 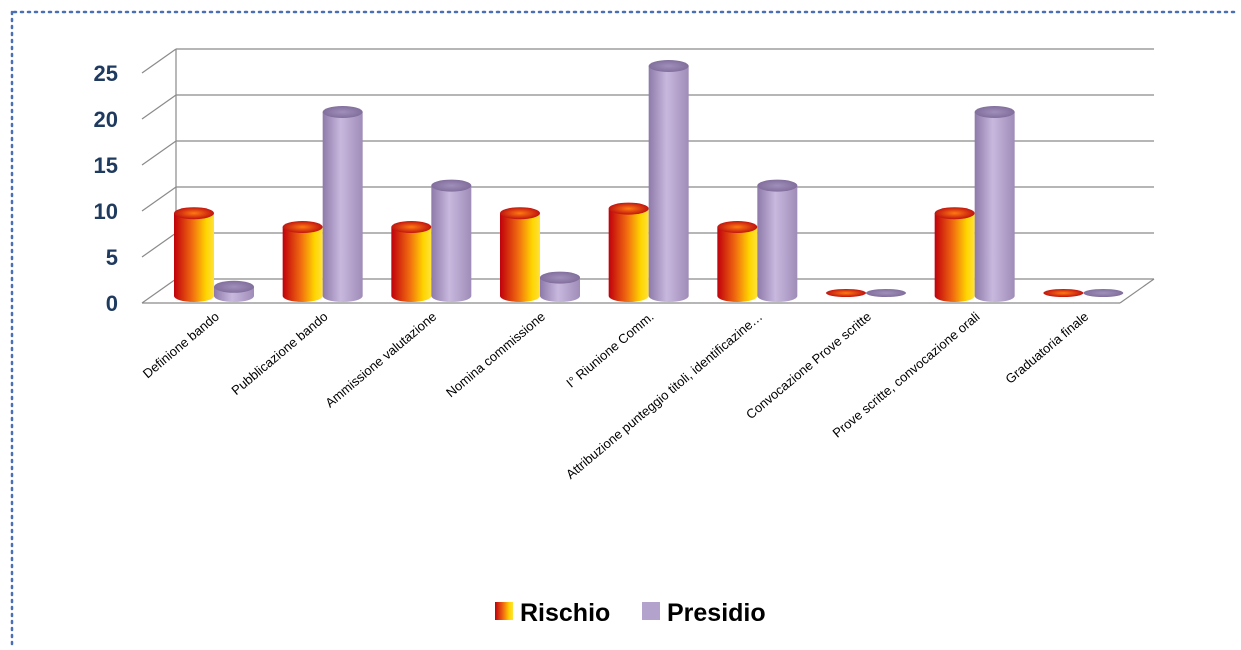 What do you see at coordinates (609, 350) in the screenshot?
I see `x-tick-label: I° Riunione Comm.` at bounding box center [609, 350].